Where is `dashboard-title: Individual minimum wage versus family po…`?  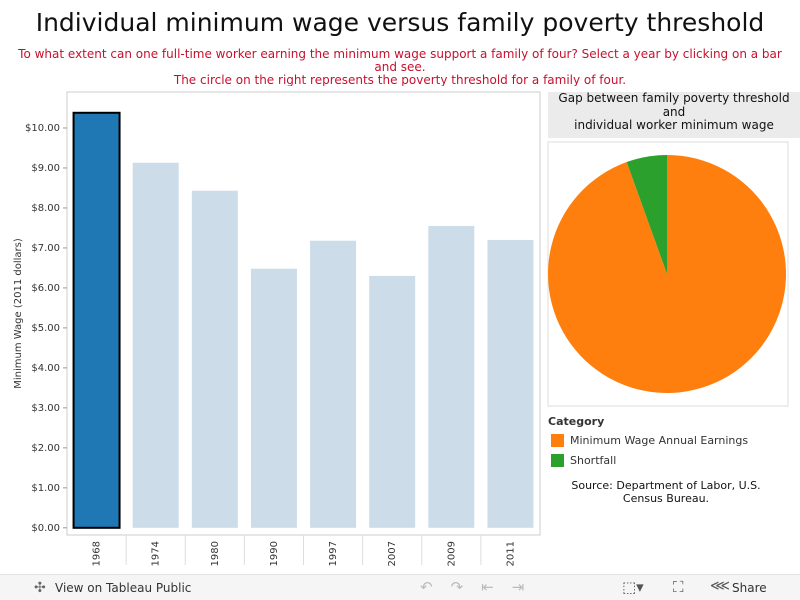
dashboard-title: Individual minimum wage versus family po… is located at coordinates (400, 22).